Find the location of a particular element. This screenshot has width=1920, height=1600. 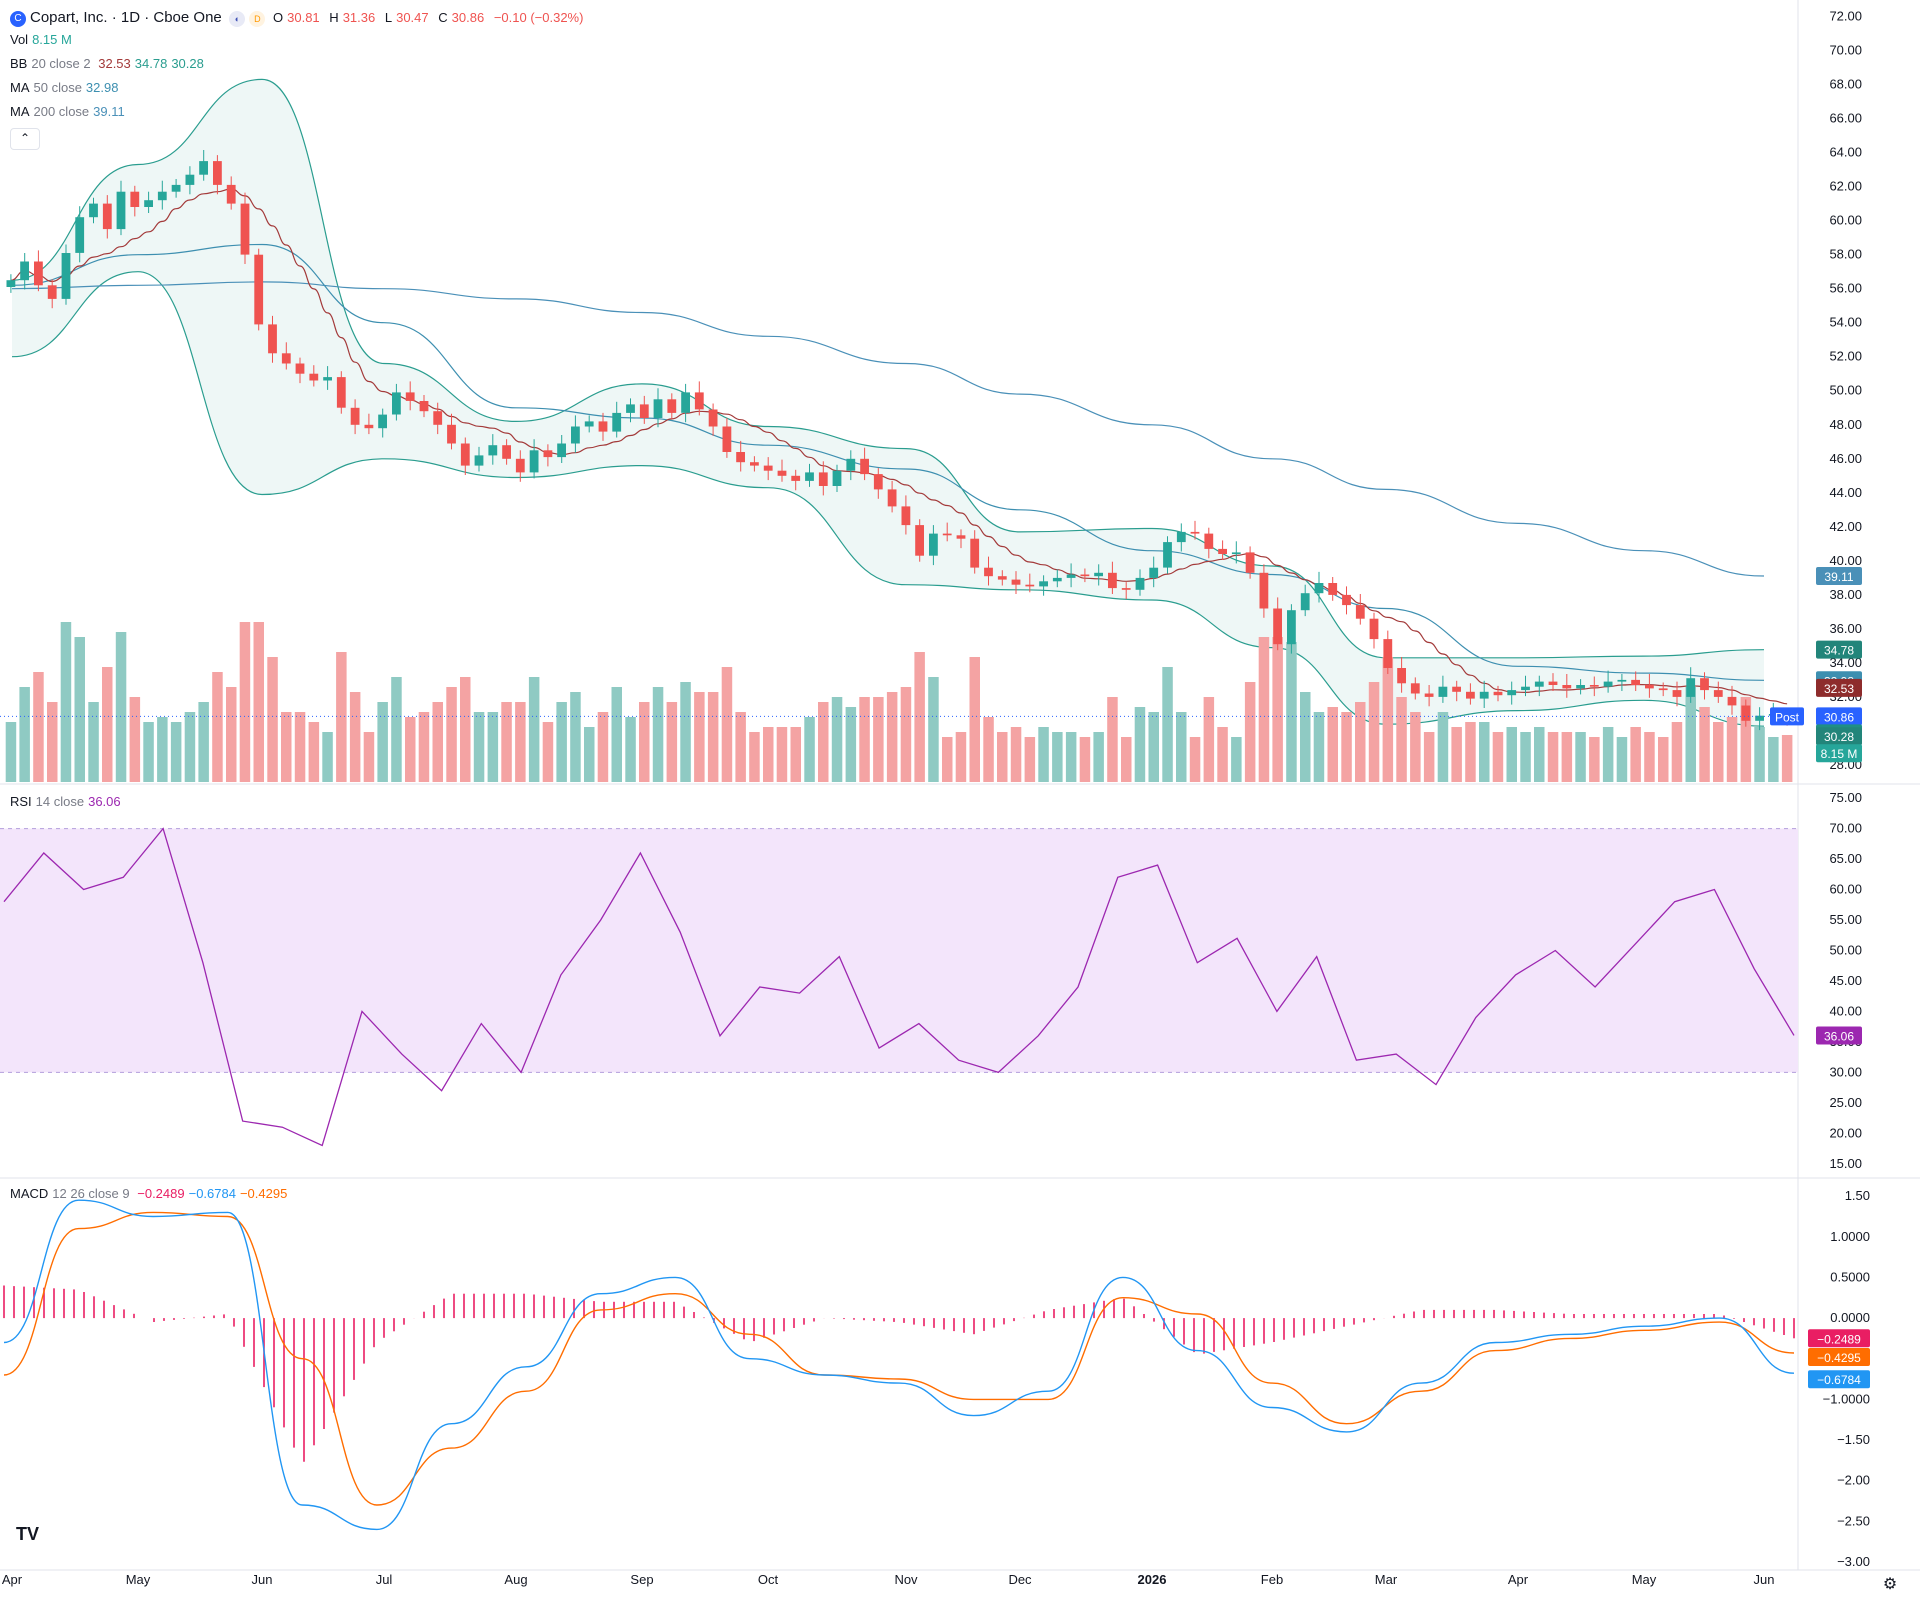

price-tick-label: 54.00 is located at coordinates (1845, 322).